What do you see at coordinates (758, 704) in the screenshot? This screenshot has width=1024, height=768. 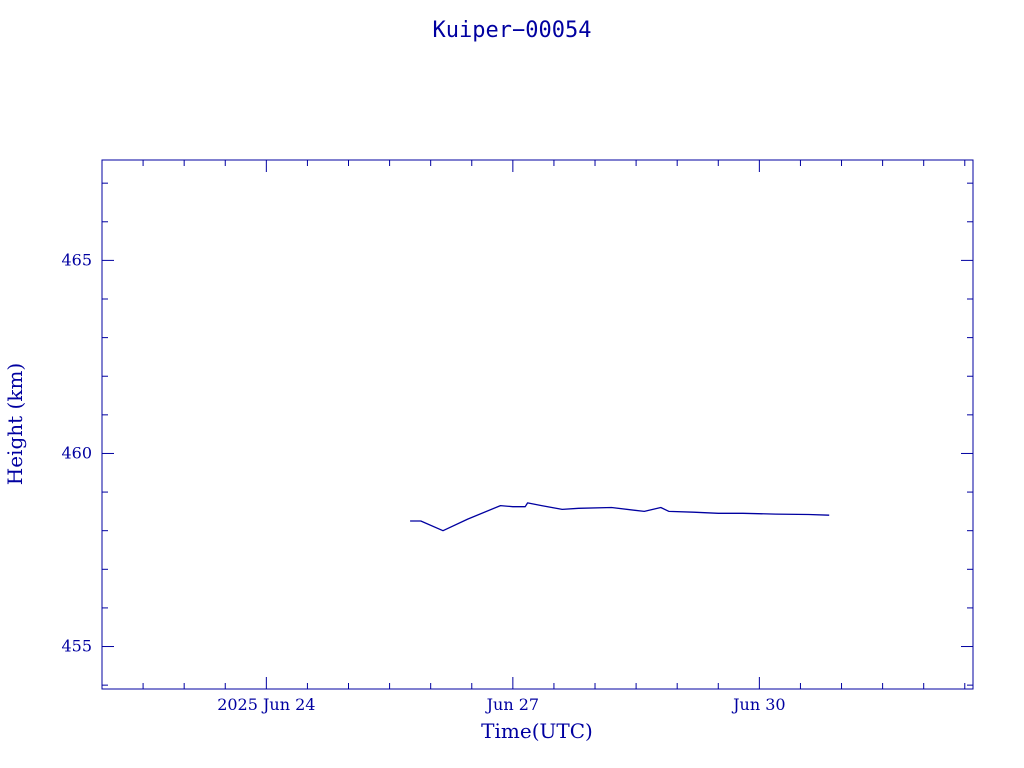 I see `x-tick-label: Jun 30` at bounding box center [758, 704].